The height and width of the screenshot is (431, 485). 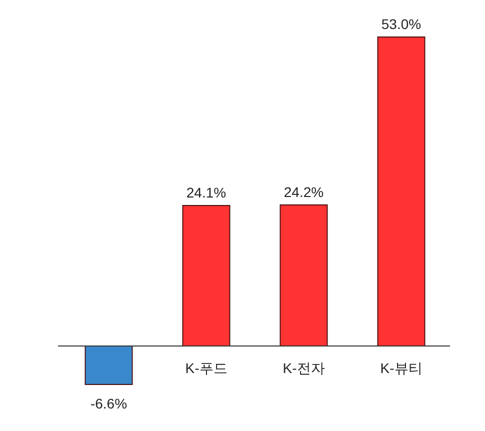 What do you see at coordinates (304, 192) in the screenshot?
I see `data-label: 24.2%` at bounding box center [304, 192].